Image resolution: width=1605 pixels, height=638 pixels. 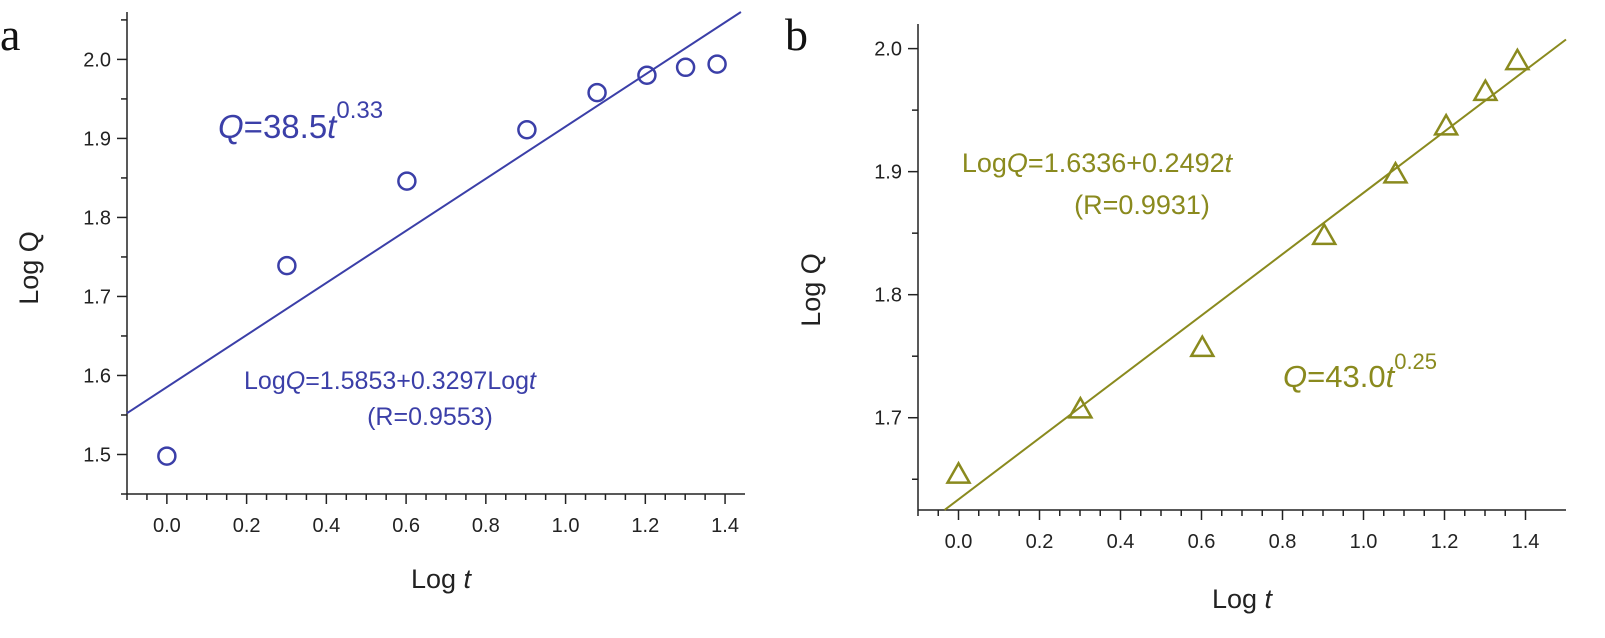 What do you see at coordinates (1222, 515) in the screenshot?
I see `x-ticks-b` at bounding box center [1222, 515].